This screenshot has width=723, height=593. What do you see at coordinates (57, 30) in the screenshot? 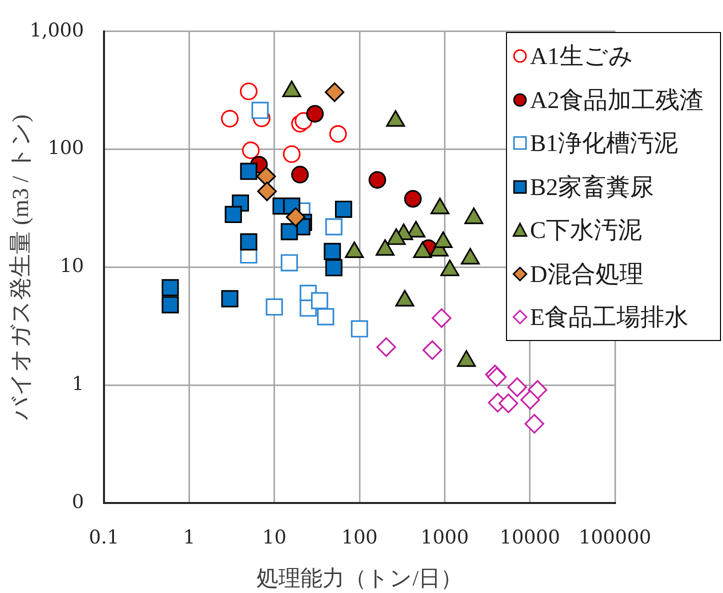
I see `y-tick-label: 1,000` at bounding box center [57, 30].